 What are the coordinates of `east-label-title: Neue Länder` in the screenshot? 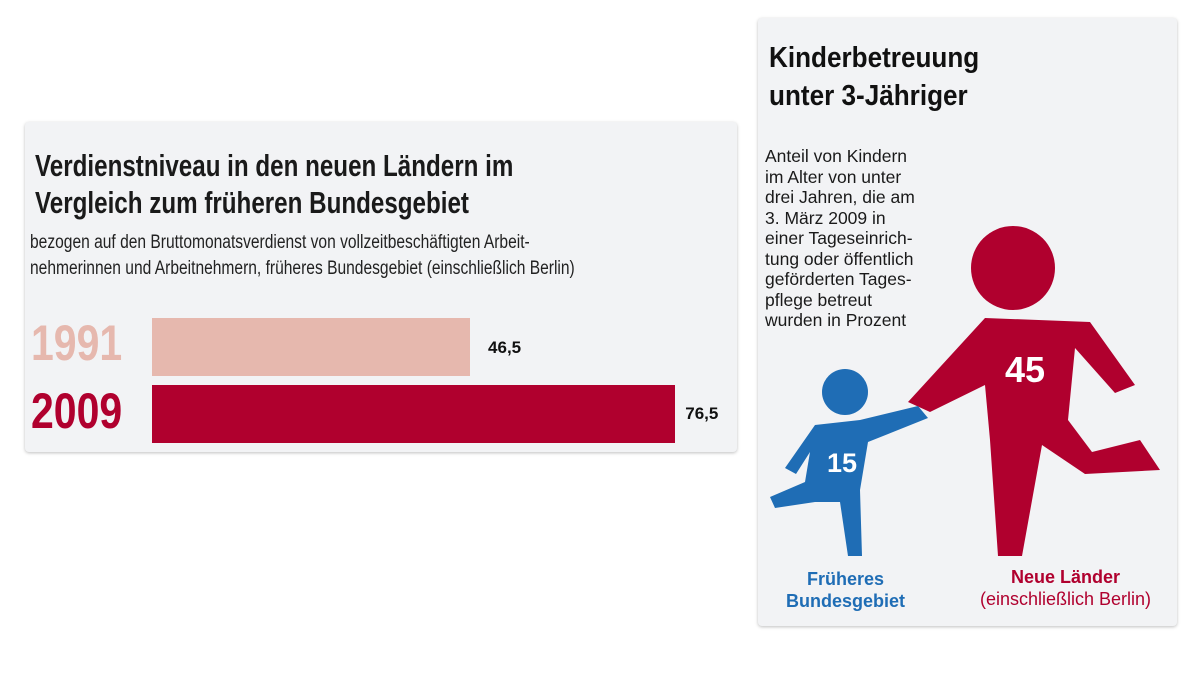 It's located at (1066, 577).